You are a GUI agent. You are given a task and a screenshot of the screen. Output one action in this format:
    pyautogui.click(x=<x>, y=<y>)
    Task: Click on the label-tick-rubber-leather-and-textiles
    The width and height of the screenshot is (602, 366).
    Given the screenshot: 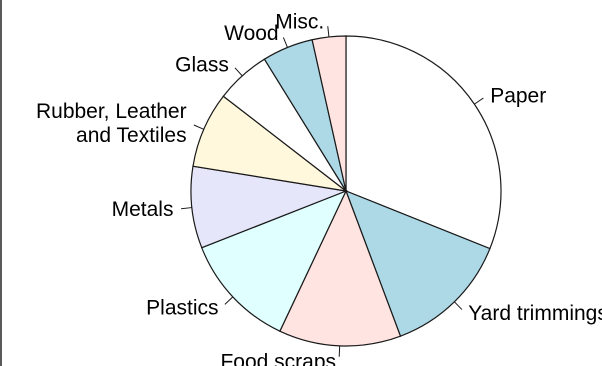 What is the action you would take?
    pyautogui.click(x=198, y=127)
    